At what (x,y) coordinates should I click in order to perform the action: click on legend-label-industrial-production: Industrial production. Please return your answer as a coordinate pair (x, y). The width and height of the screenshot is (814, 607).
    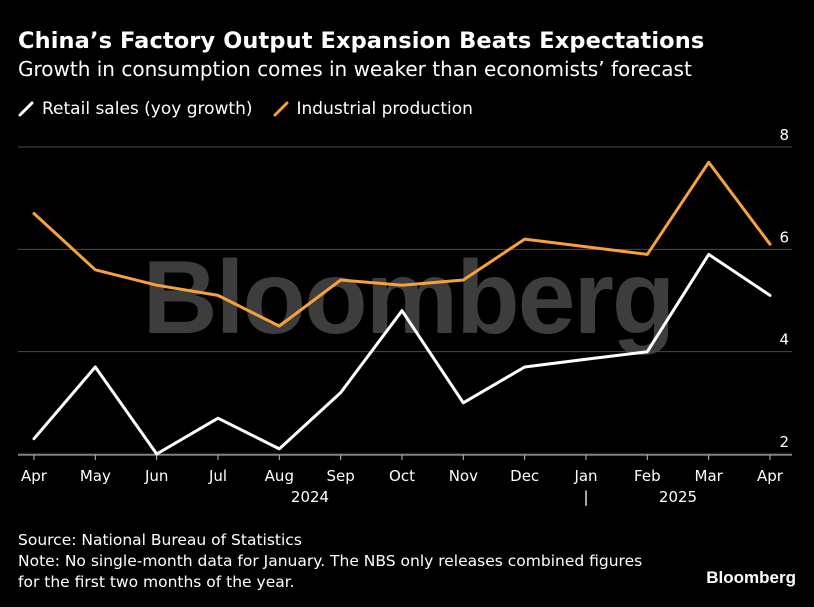
    Looking at the image, I should click on (384, 109).